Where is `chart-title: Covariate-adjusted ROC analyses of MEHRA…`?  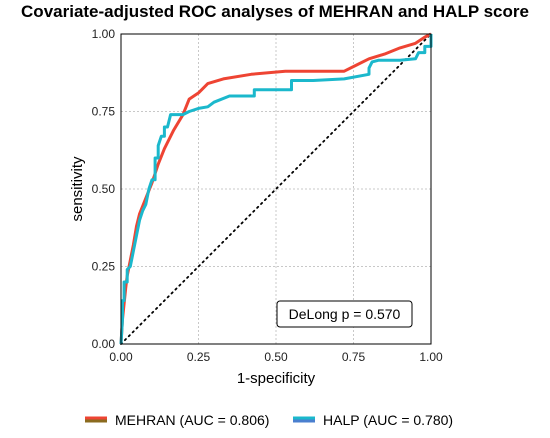
chart-title: Covariate-adjusted ROC analyses of MEHRA… is located at coordinates (275, 11).